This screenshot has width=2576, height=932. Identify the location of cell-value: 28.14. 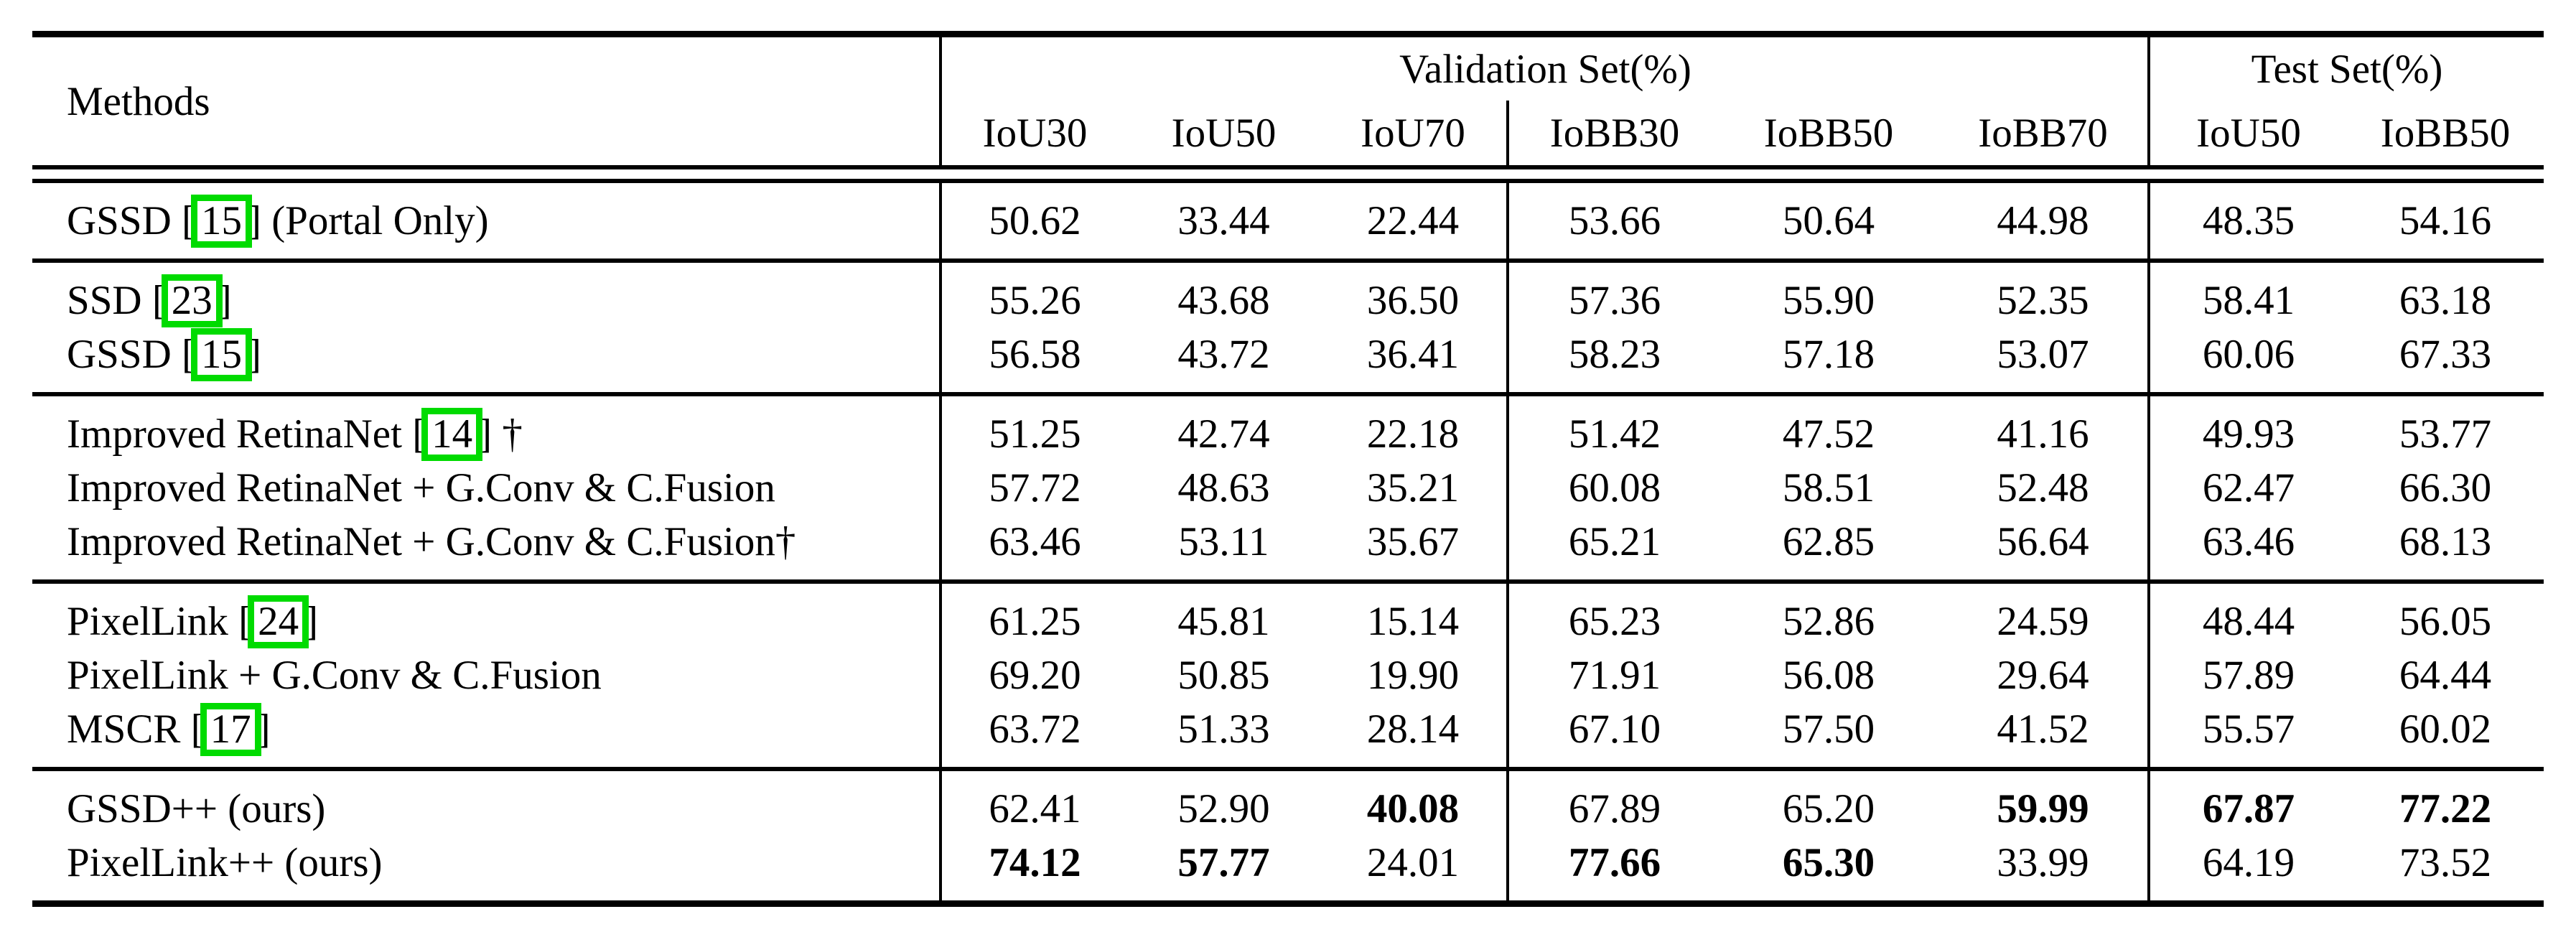
(1413, 729).